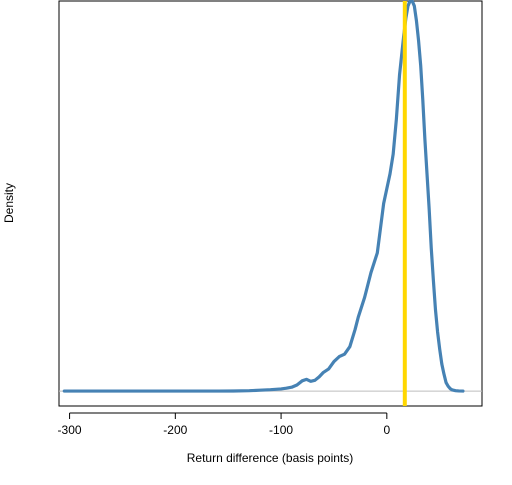 This screenshot has height=485, width=512. Describe the element at coordinates (70, 430) in the screenshot. I see `x-tick-label: -300` at that location.